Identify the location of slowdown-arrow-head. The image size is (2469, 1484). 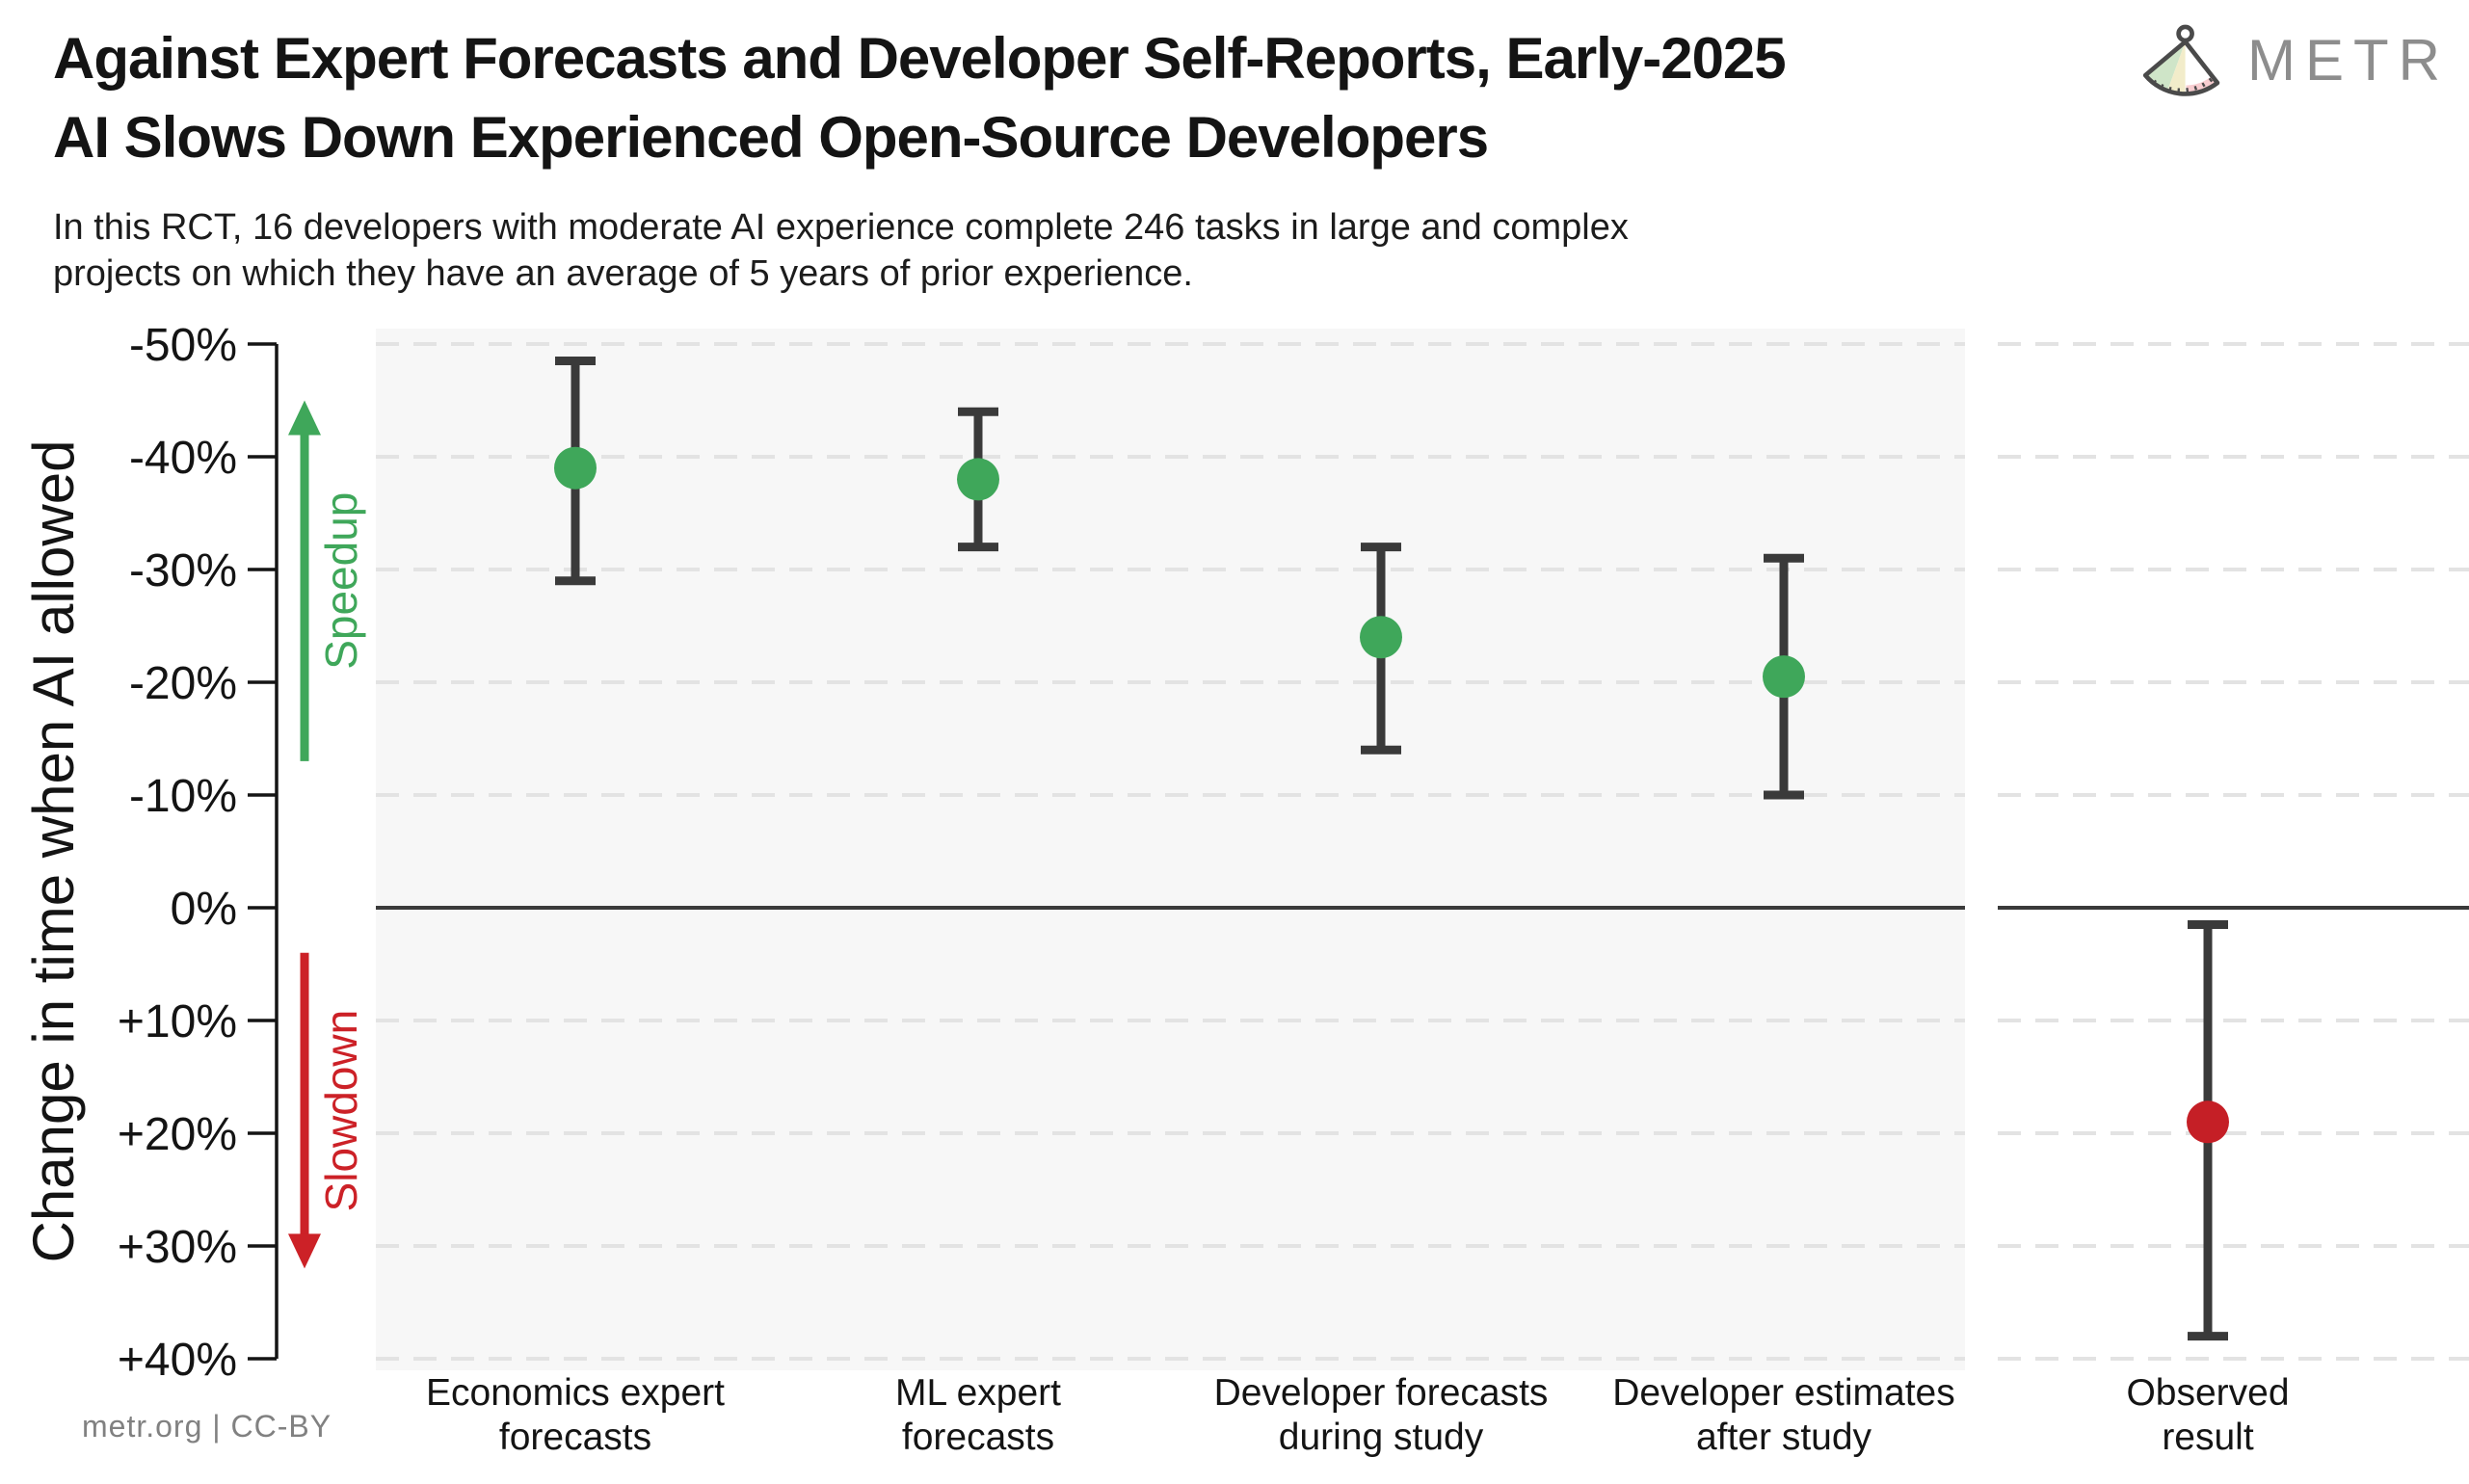
(304, 1251).